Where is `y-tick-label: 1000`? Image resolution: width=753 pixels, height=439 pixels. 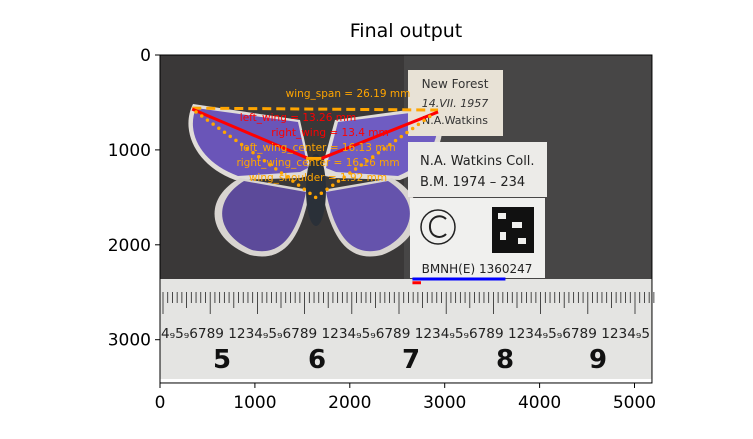 y-tick-label: 1000 is located at coordinates (129, 151).